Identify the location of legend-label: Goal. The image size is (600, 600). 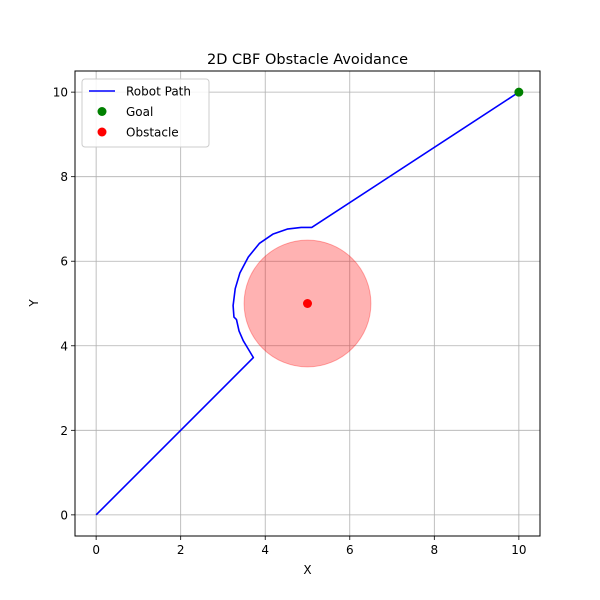
(139, 112).